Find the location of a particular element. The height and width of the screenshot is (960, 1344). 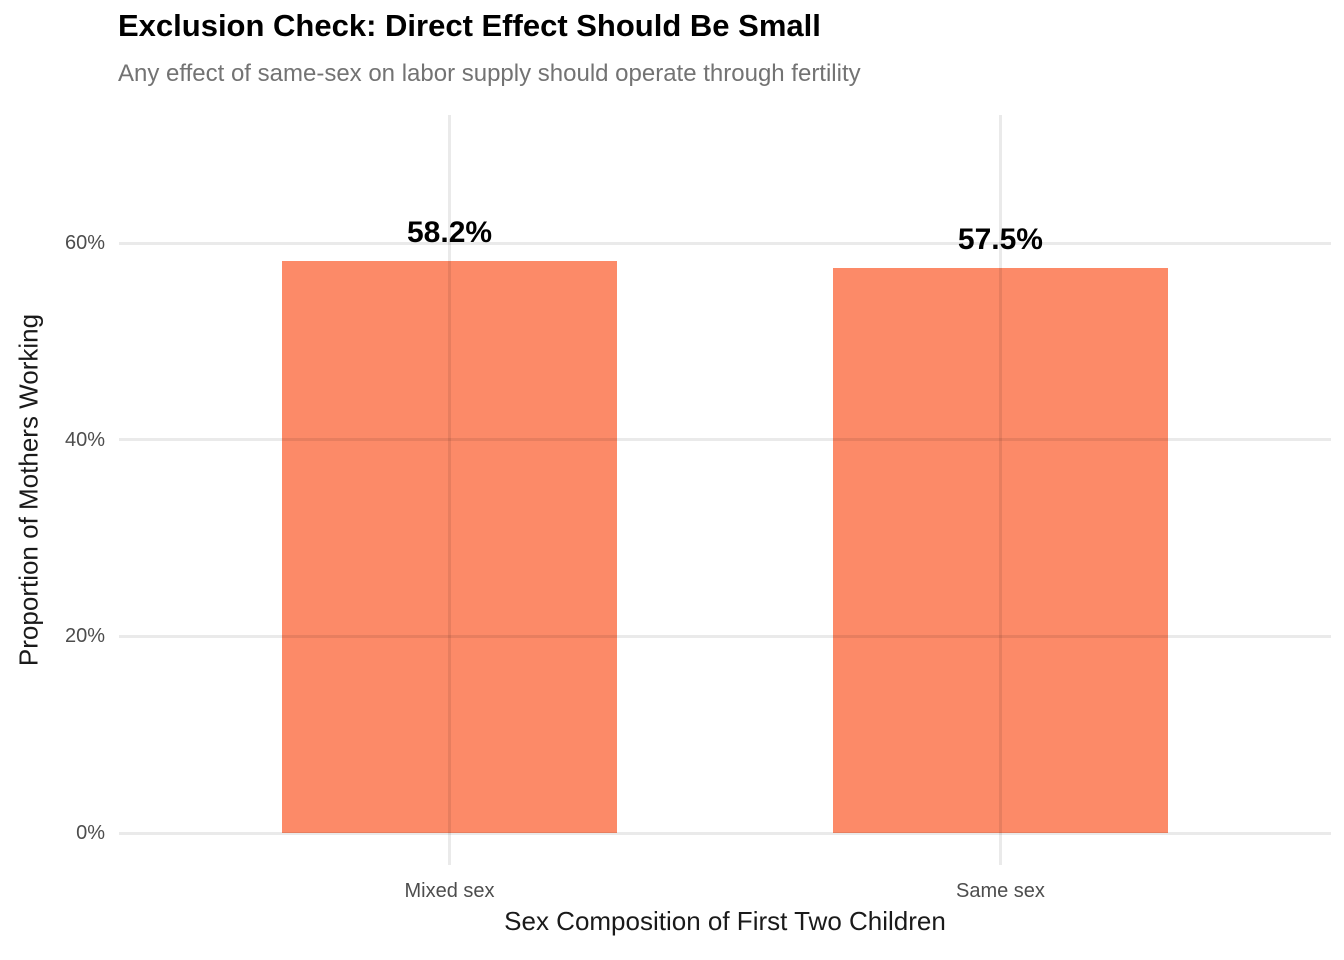

gridline-y-20% is located at coordinates (725, 636).